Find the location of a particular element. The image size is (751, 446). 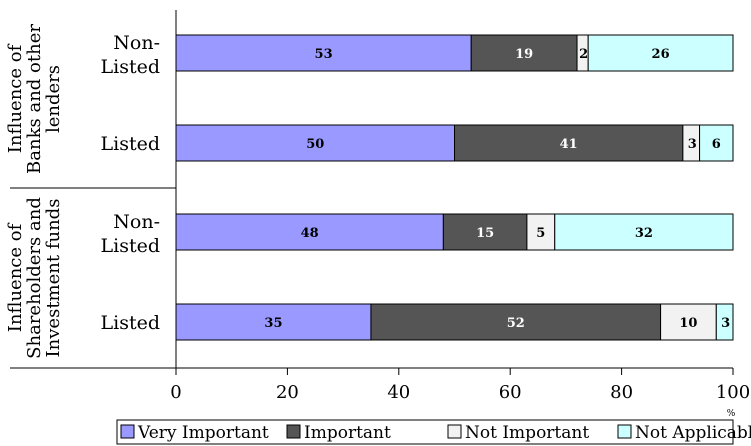

legend-label: Not Important is located at coordinates (527, 433).